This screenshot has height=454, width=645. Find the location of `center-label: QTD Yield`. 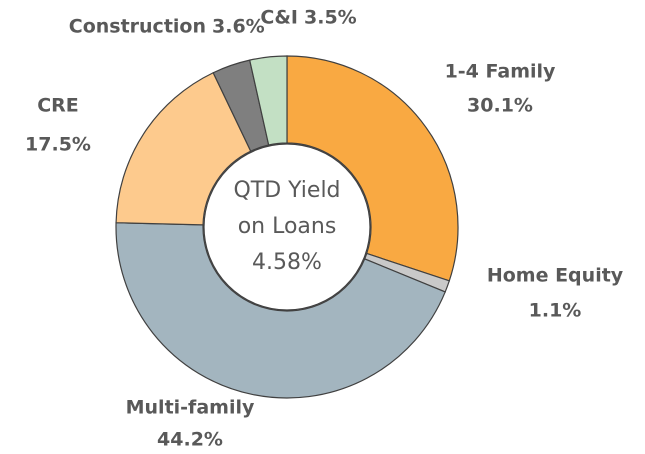

center-label: QTD Yield is located at coordinates (286, 190).